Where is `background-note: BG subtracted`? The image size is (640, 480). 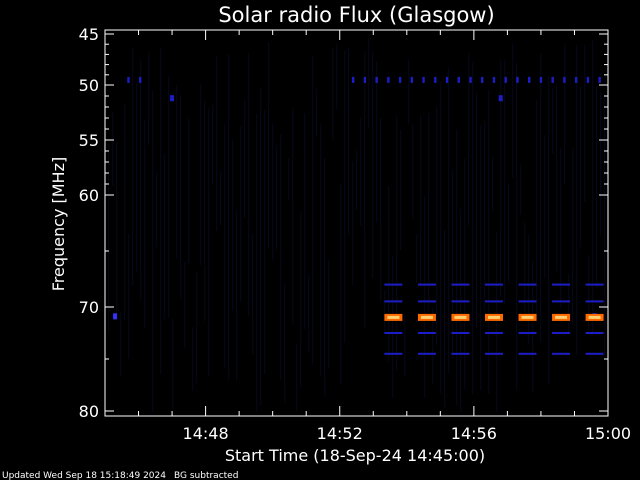
background-note: BG subtracted is located at coordinates (206, 475).